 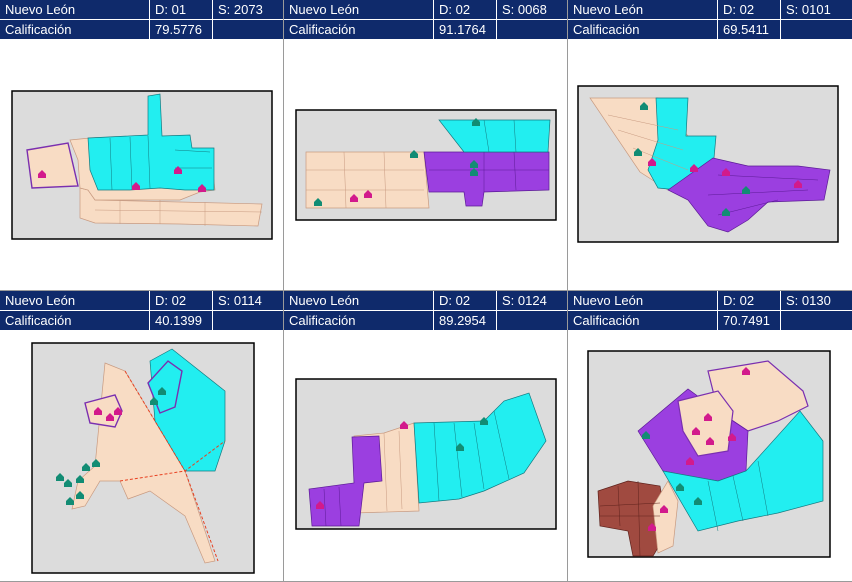 What do you see at coordinates (181, 320) in the screenshot?
I see `score-value: 40.1399` at bounding box center [181, 320].